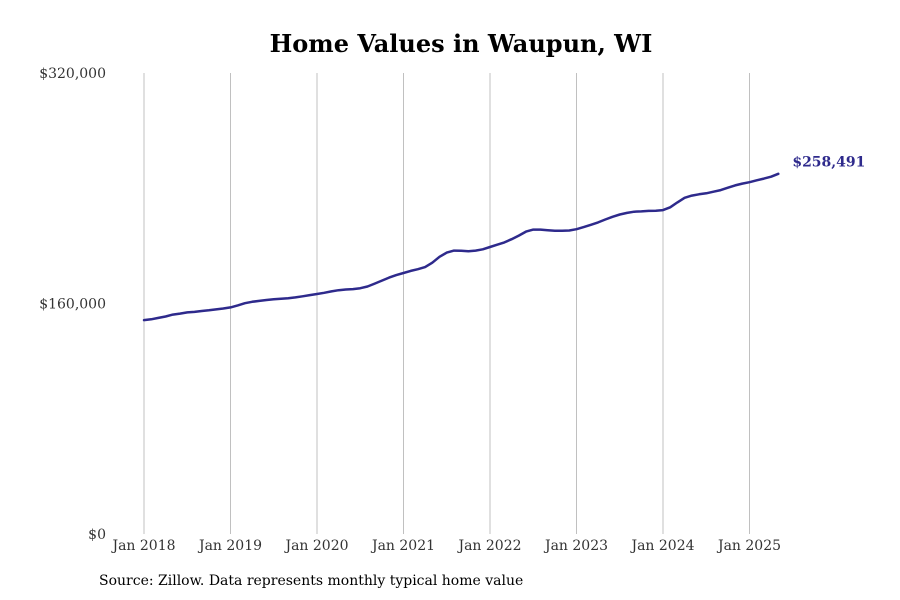  What do you see at coordinates (97, 535) in the screenshot?
I see `y-tick-label: $0` at bounding box center [97, 535].